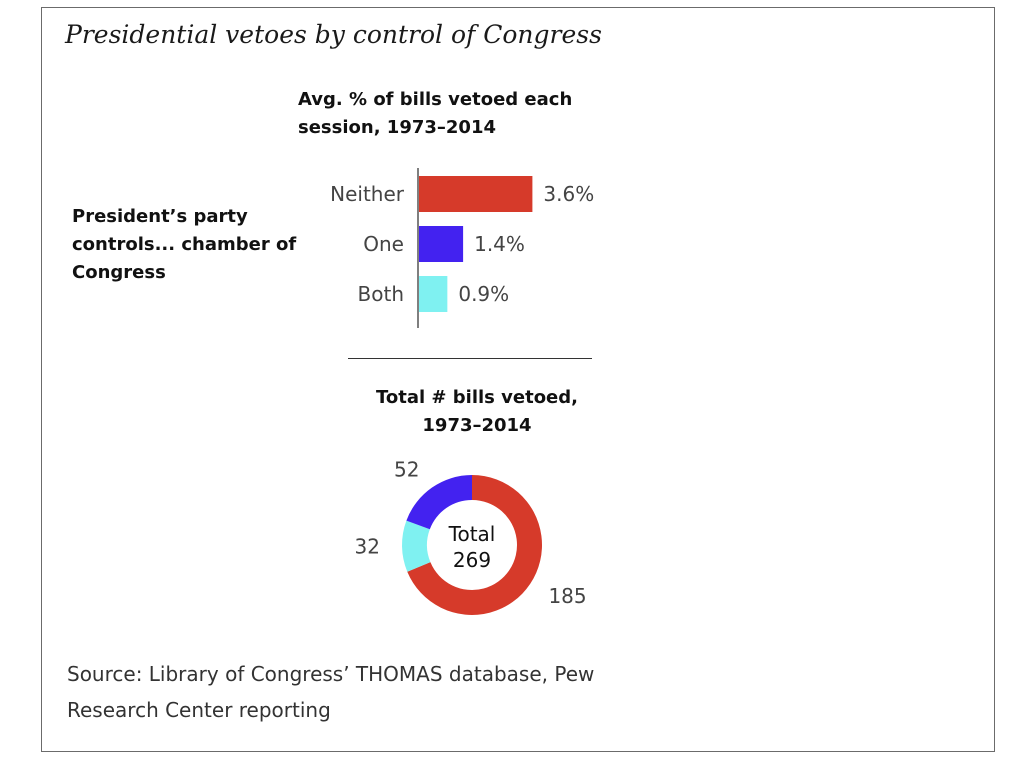 The image size is (1019, 779). What do you see at coordinates (381, 294) in the screenshot?
I see `bar-category-label: Both` at bounding box center [381, 294].